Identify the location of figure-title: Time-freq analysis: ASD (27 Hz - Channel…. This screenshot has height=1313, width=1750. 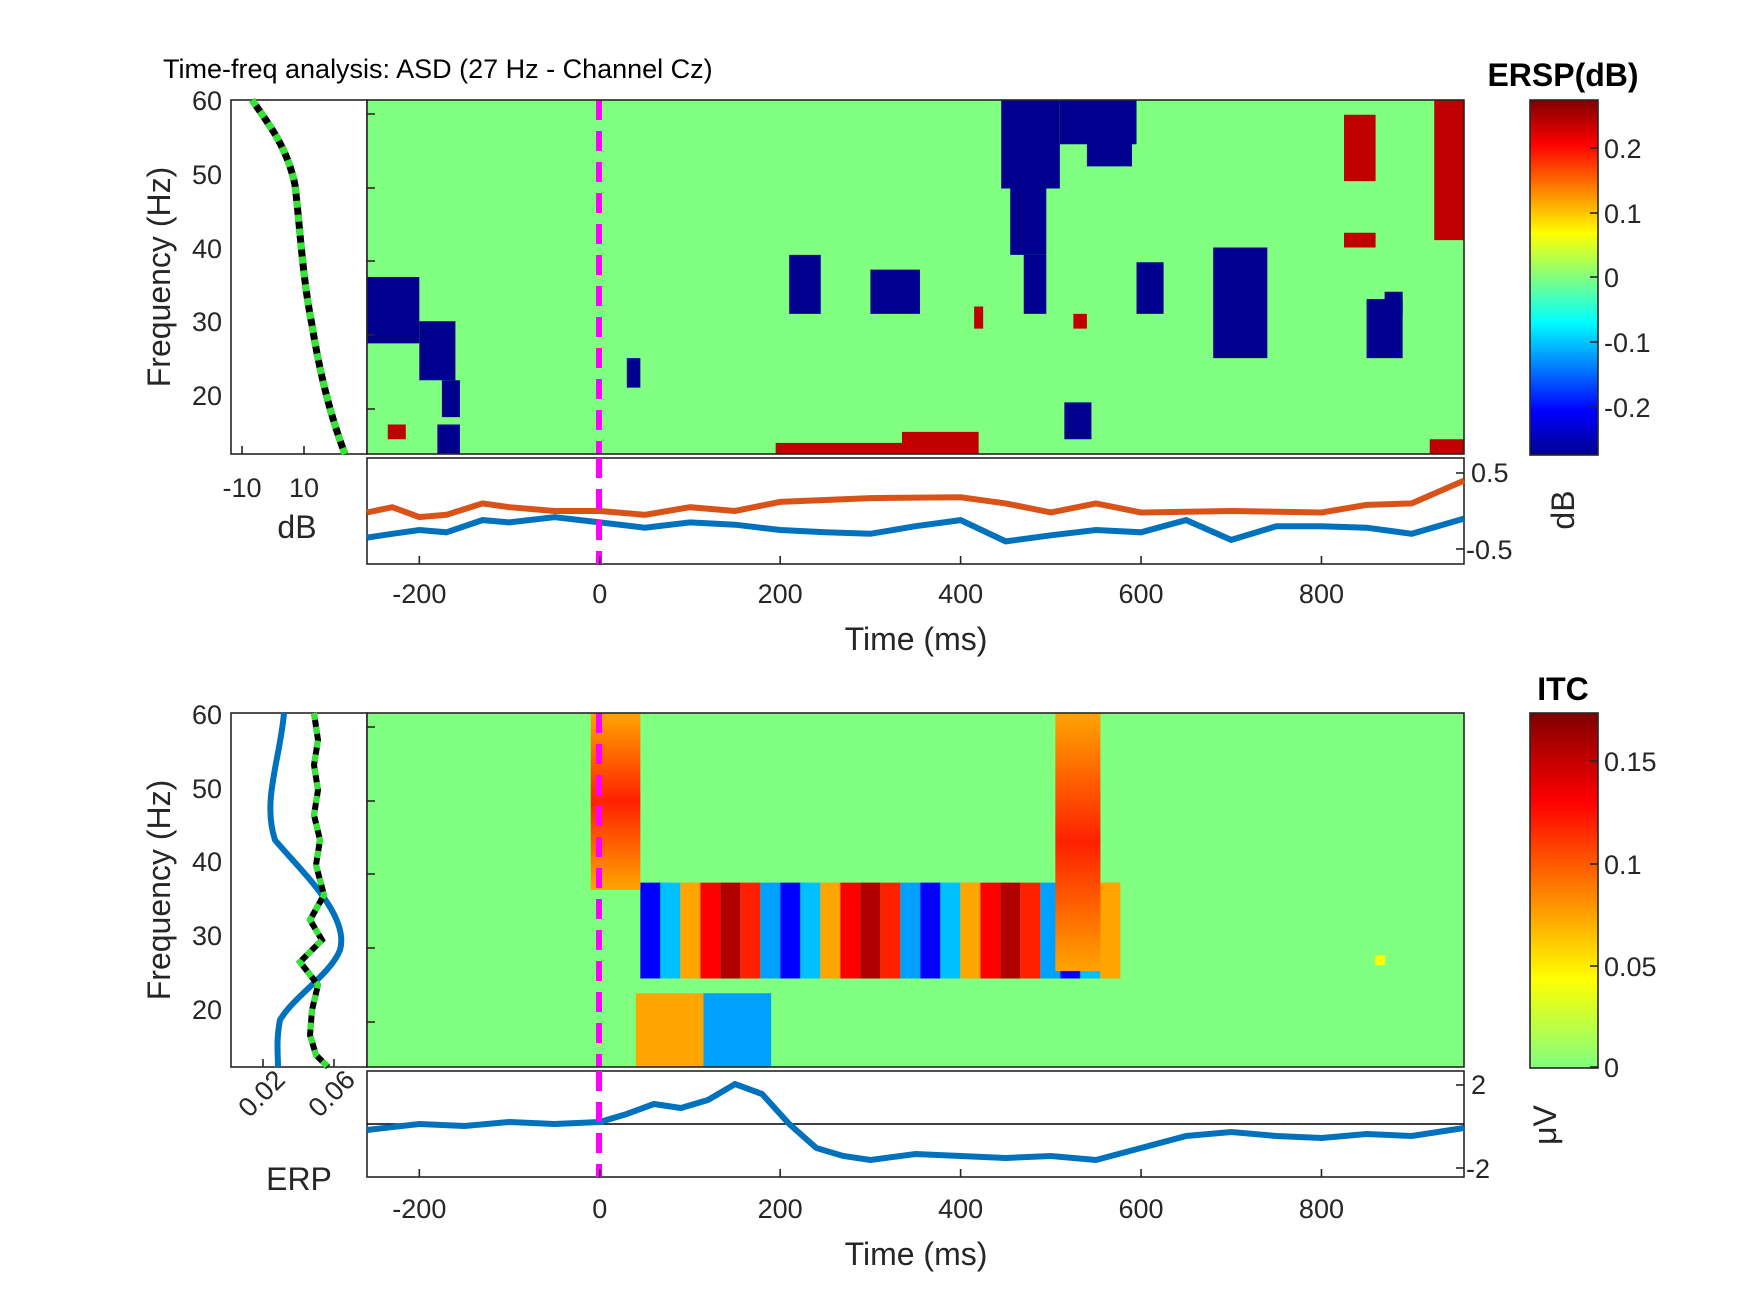
(438, 69).